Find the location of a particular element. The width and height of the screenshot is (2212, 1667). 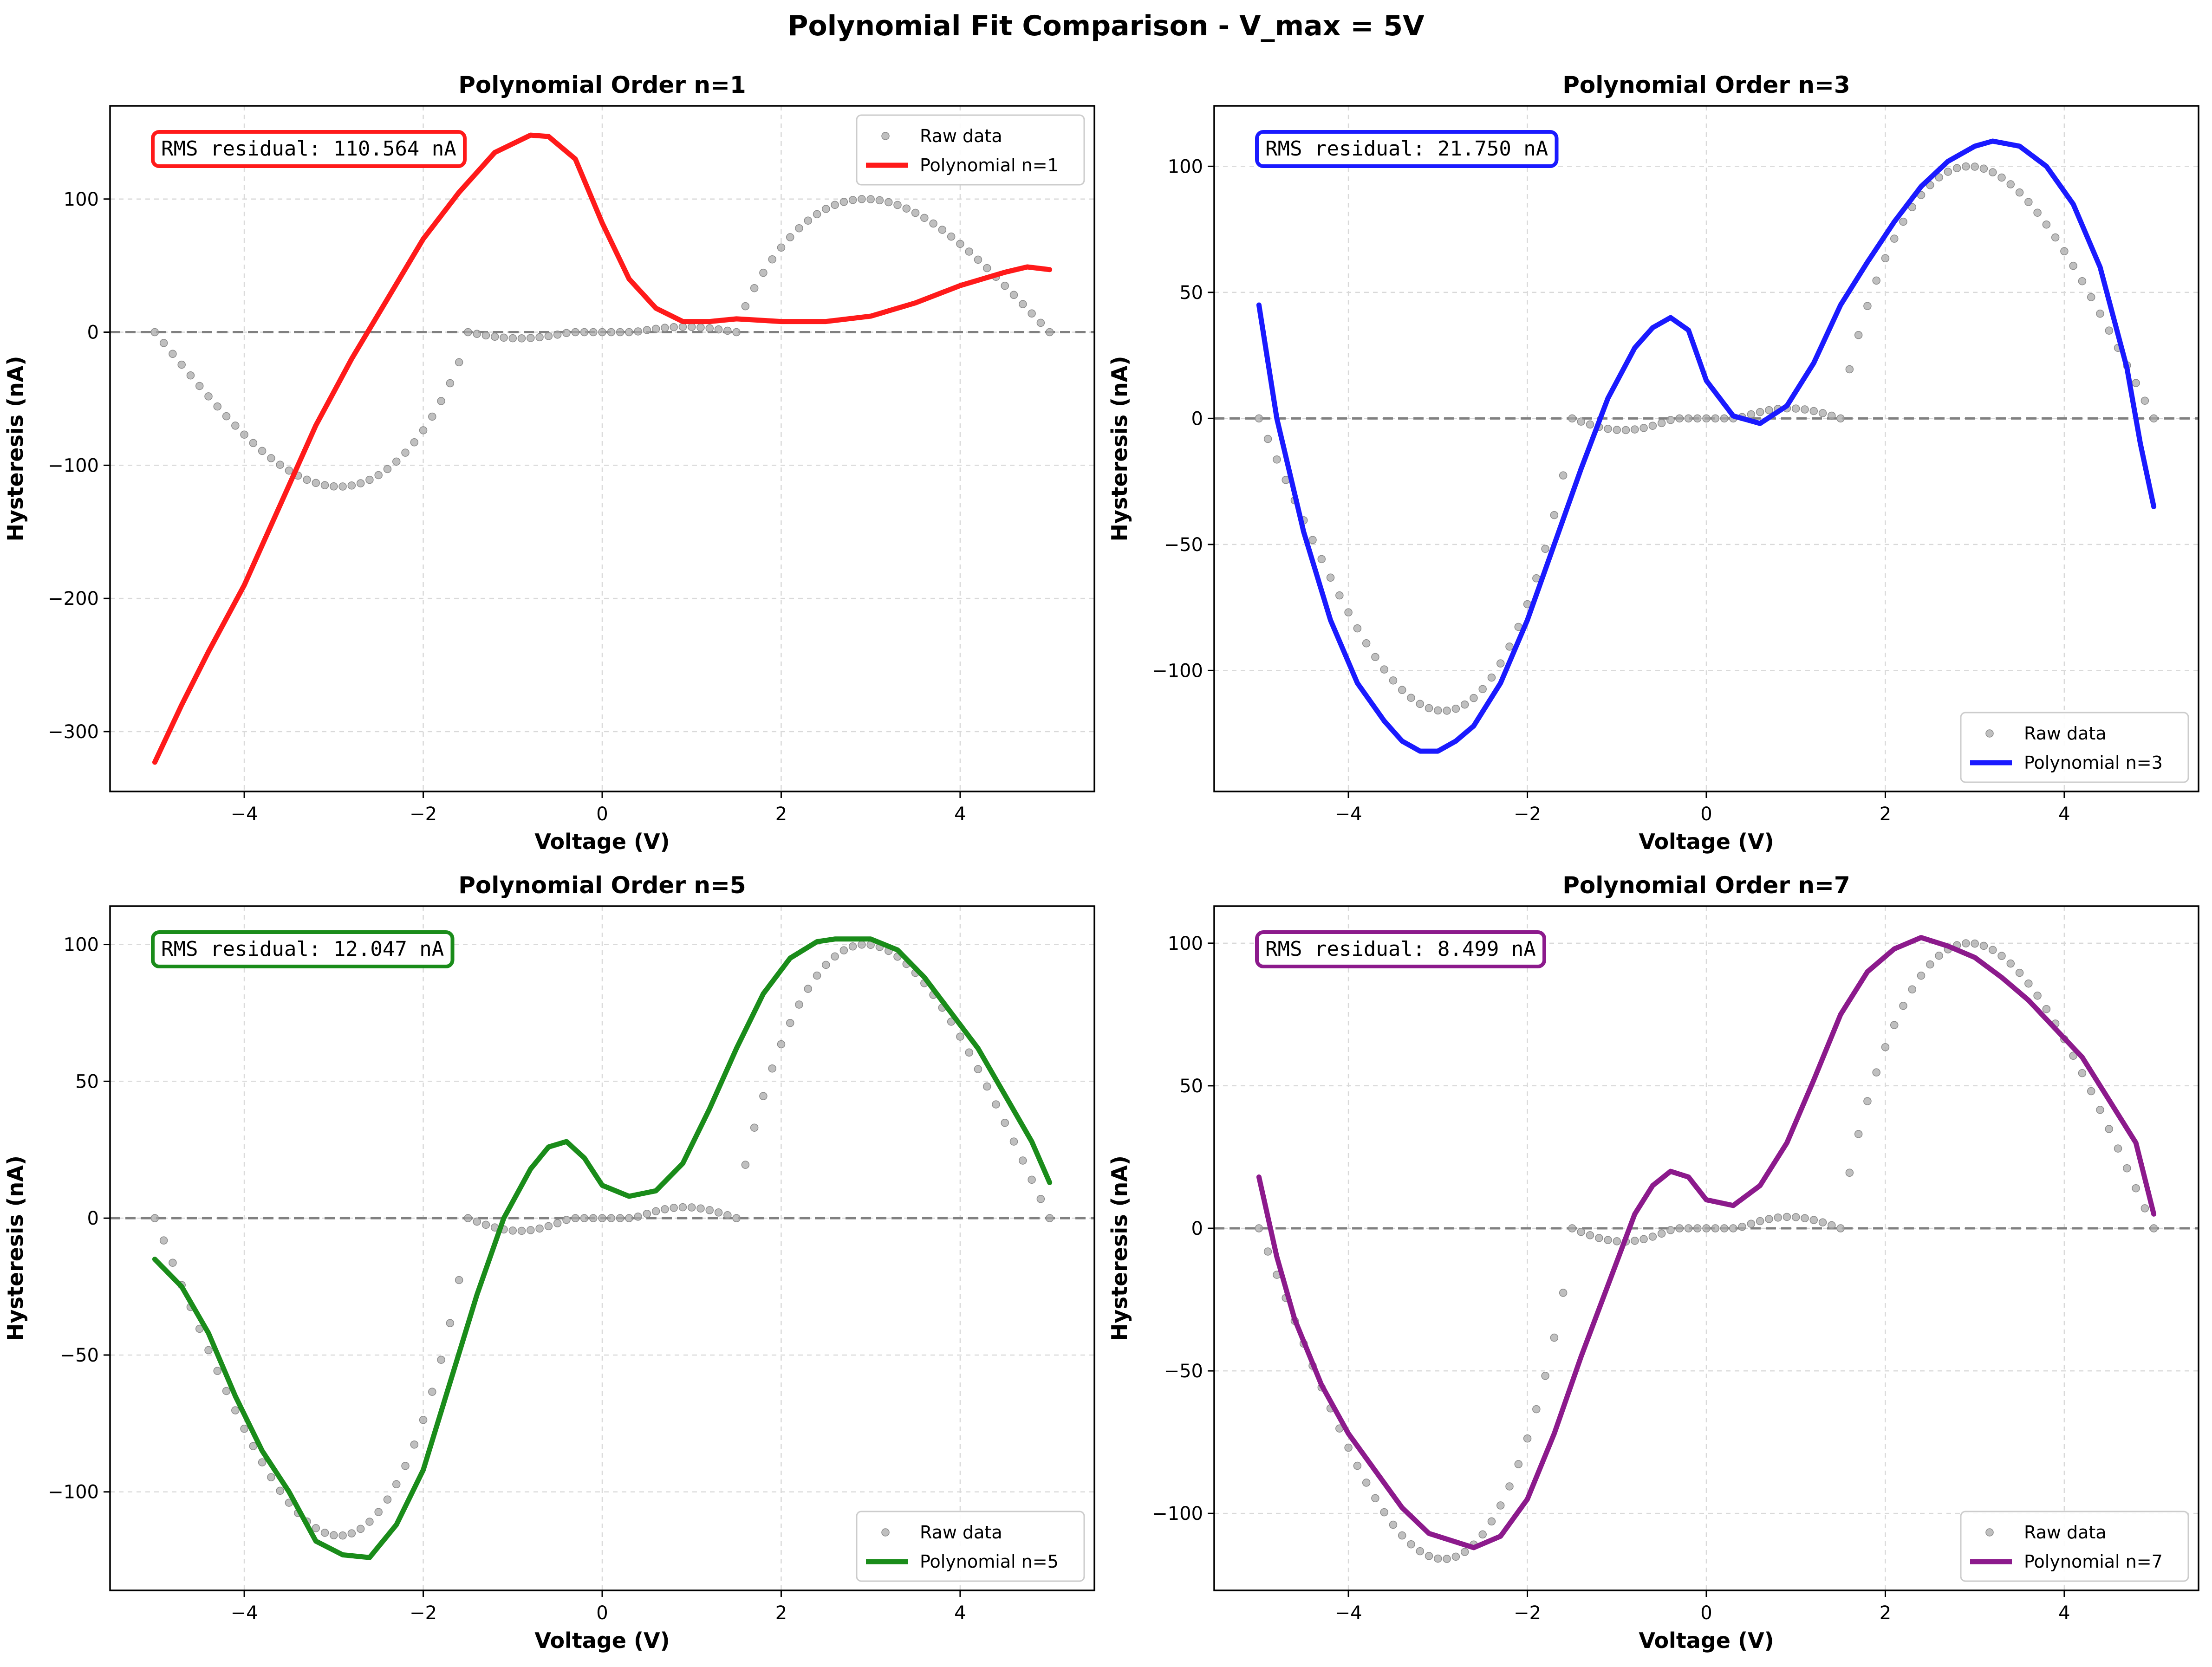

y-tick-label: −50 is located at coordinates (80, 1355).